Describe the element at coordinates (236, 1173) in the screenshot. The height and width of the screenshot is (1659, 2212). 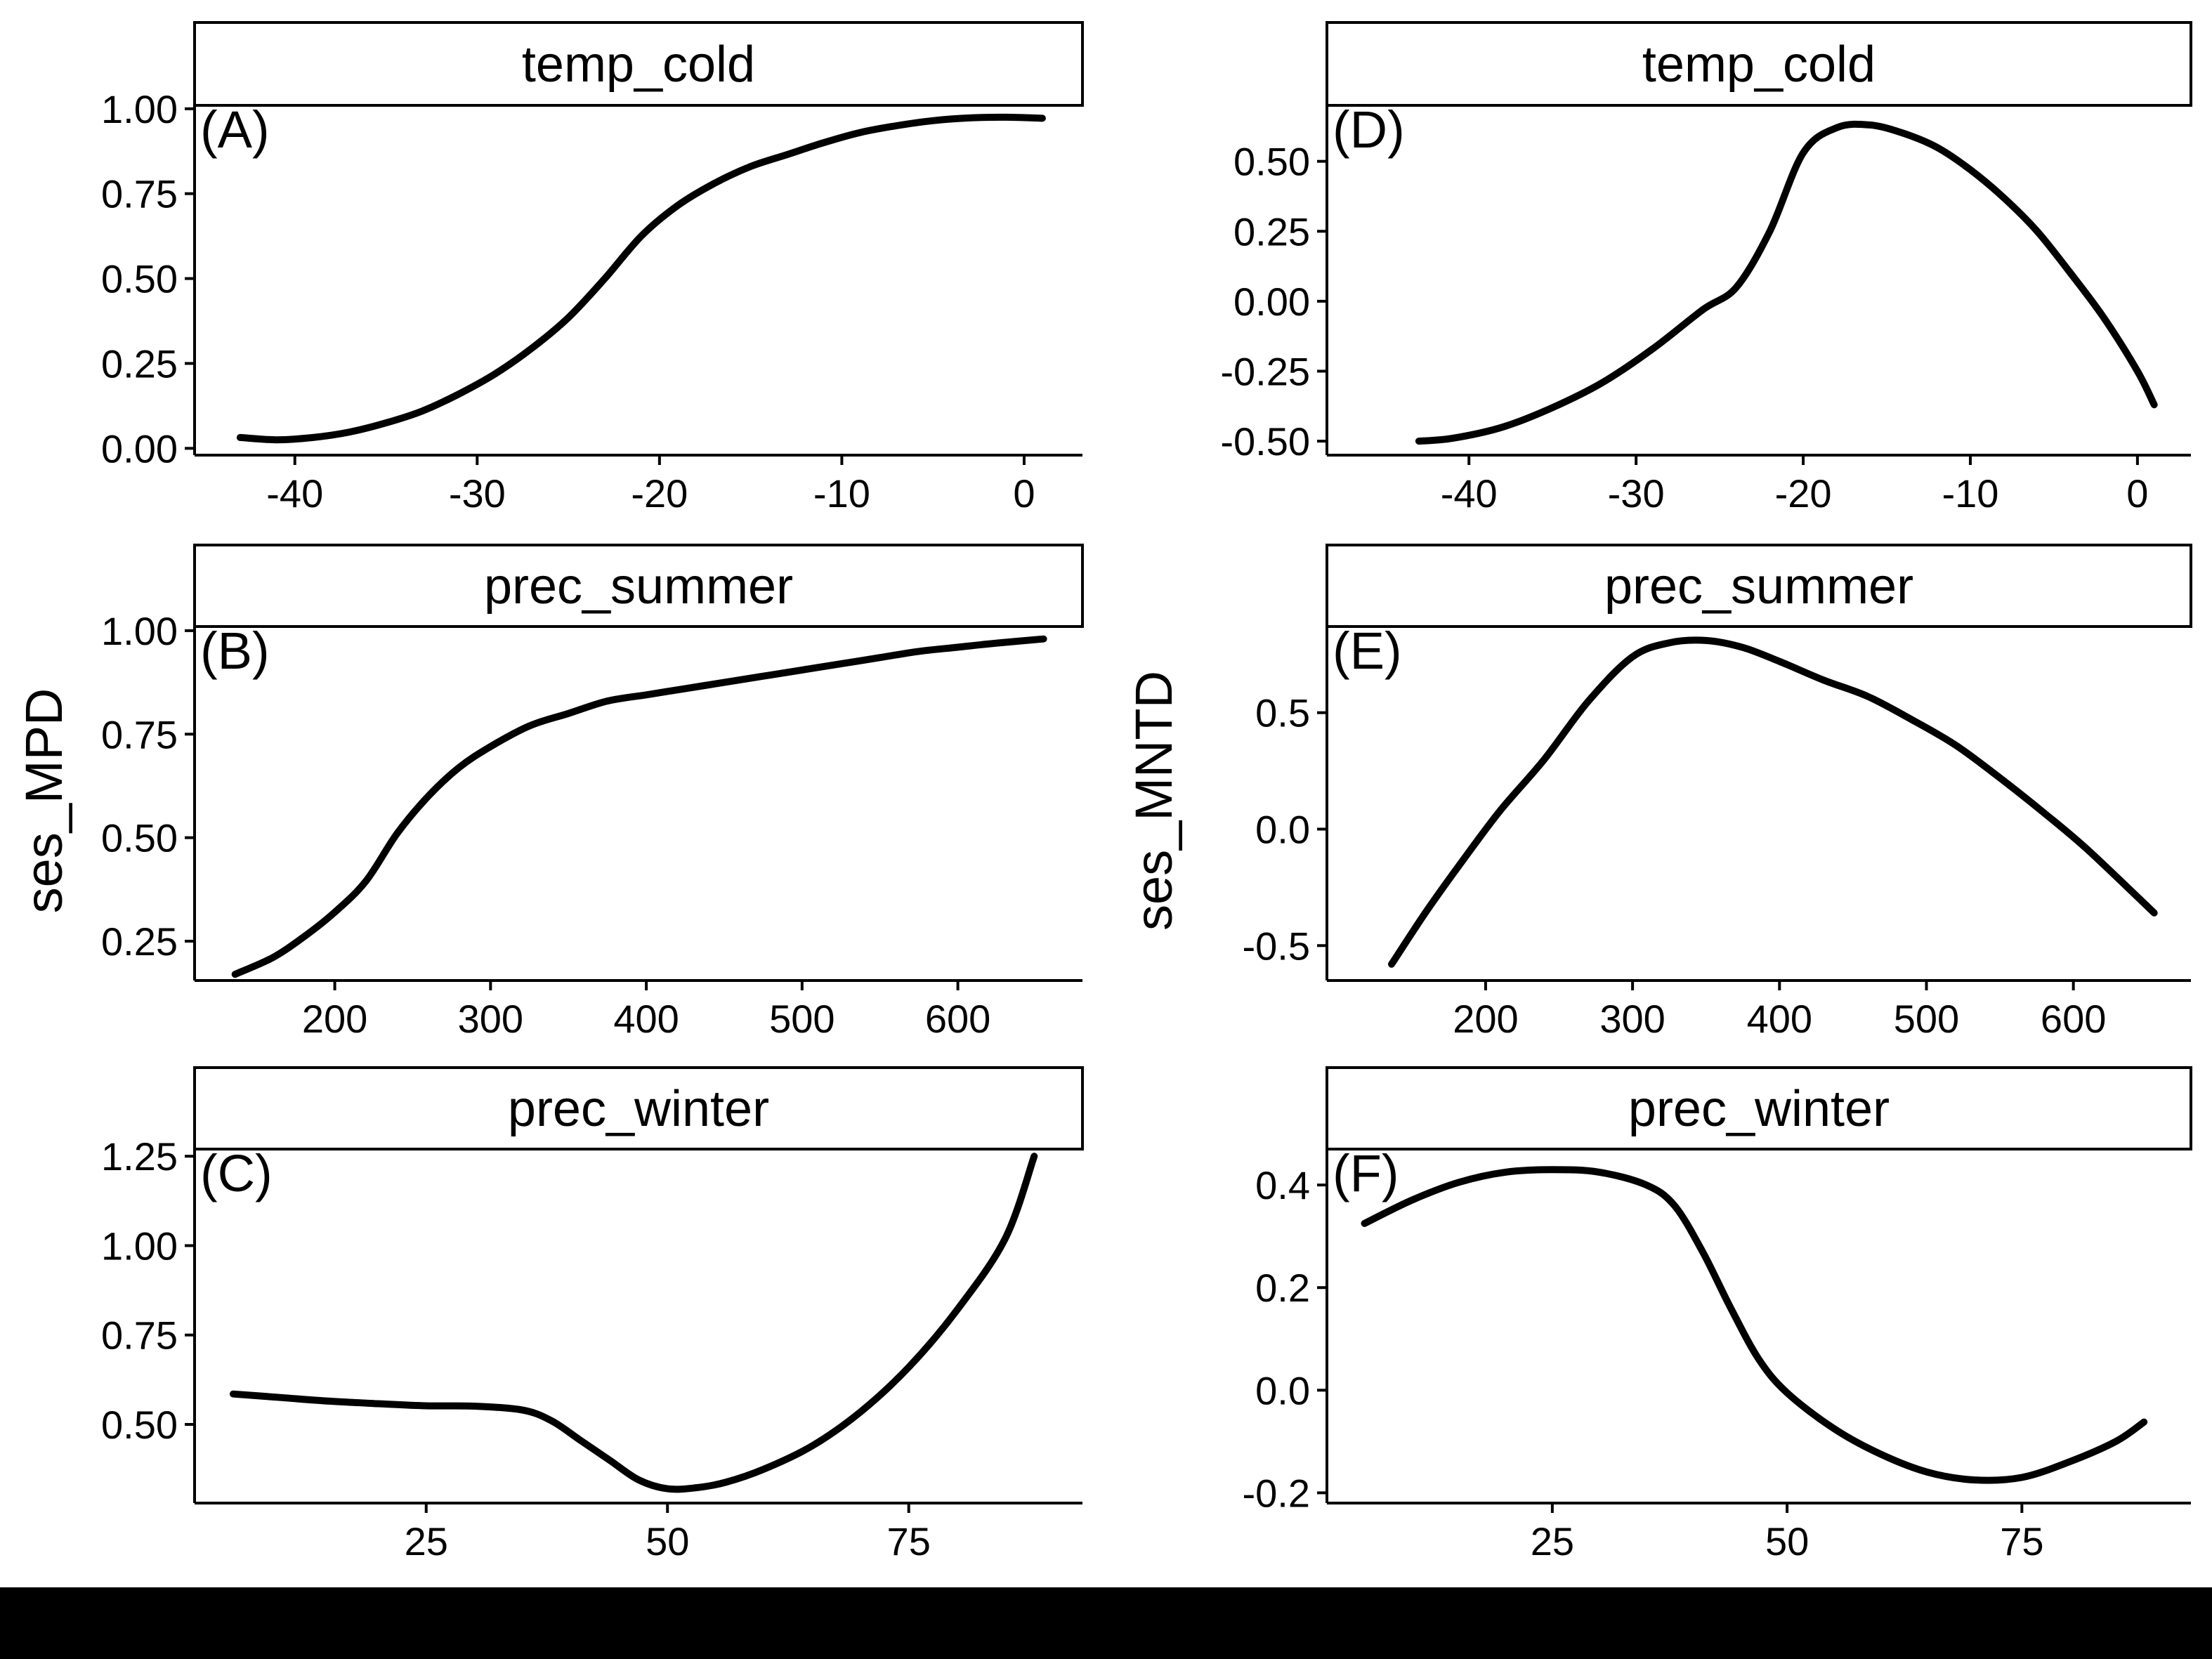
I see `panel-tag: (C)` at that location.